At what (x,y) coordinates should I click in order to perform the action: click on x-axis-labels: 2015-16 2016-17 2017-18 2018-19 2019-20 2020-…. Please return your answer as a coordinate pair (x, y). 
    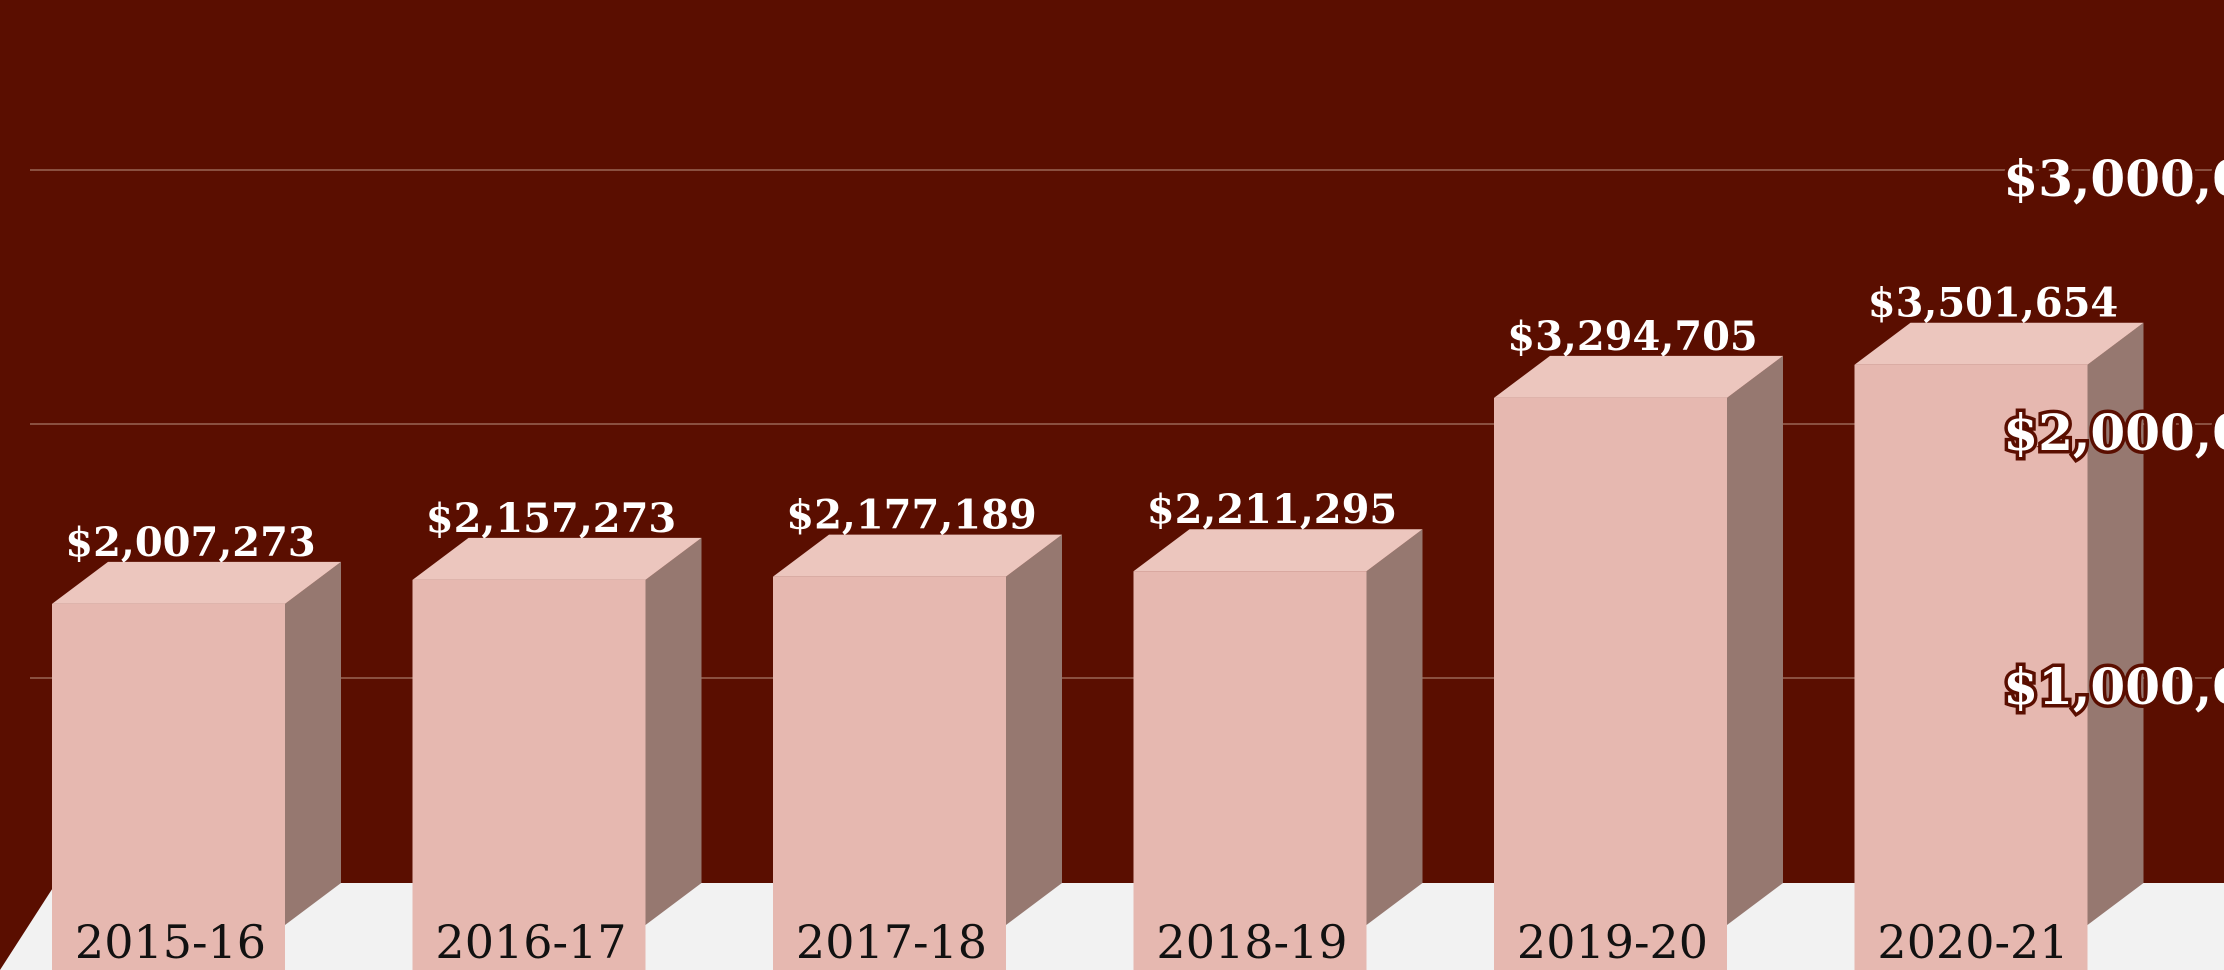
    Looking at the image, I should click on (1072, 942).